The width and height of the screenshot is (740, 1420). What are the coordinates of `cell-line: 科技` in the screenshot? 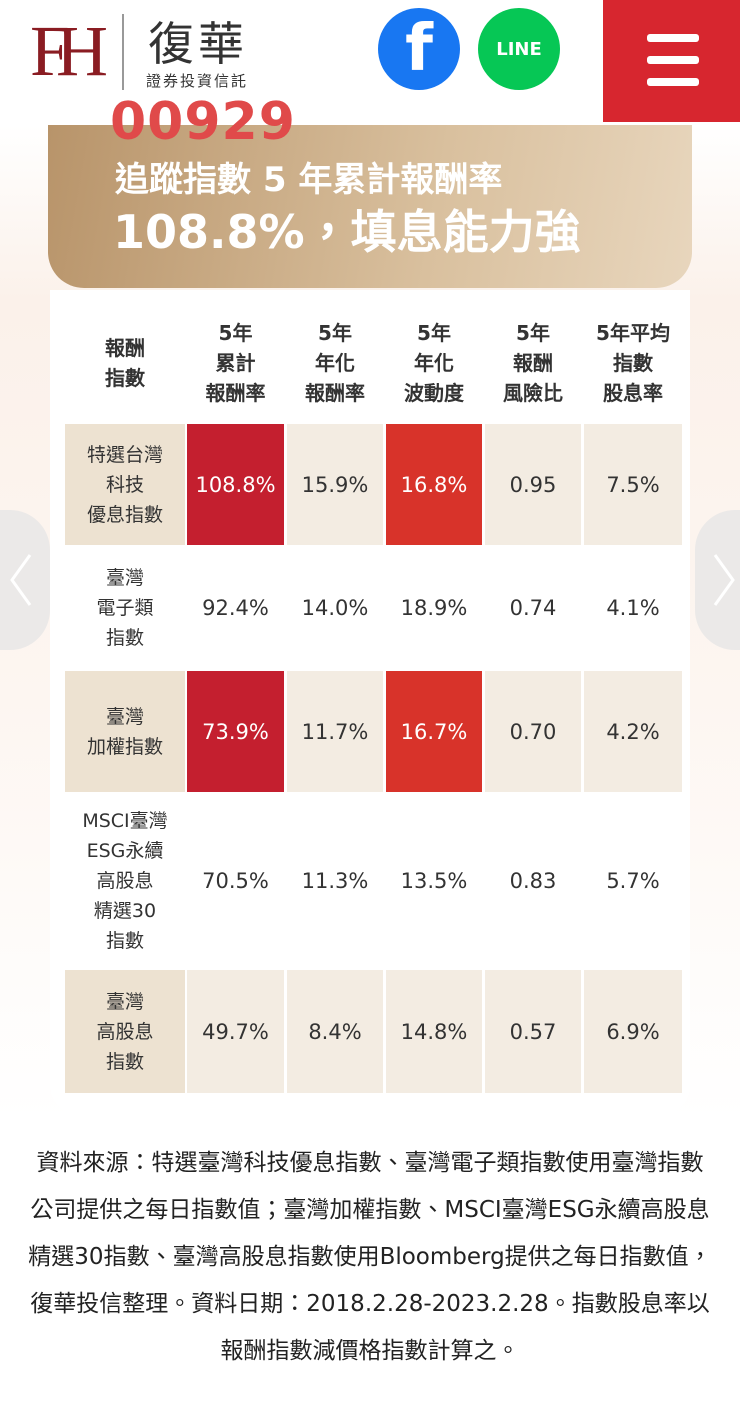 It's located at (124, 484).